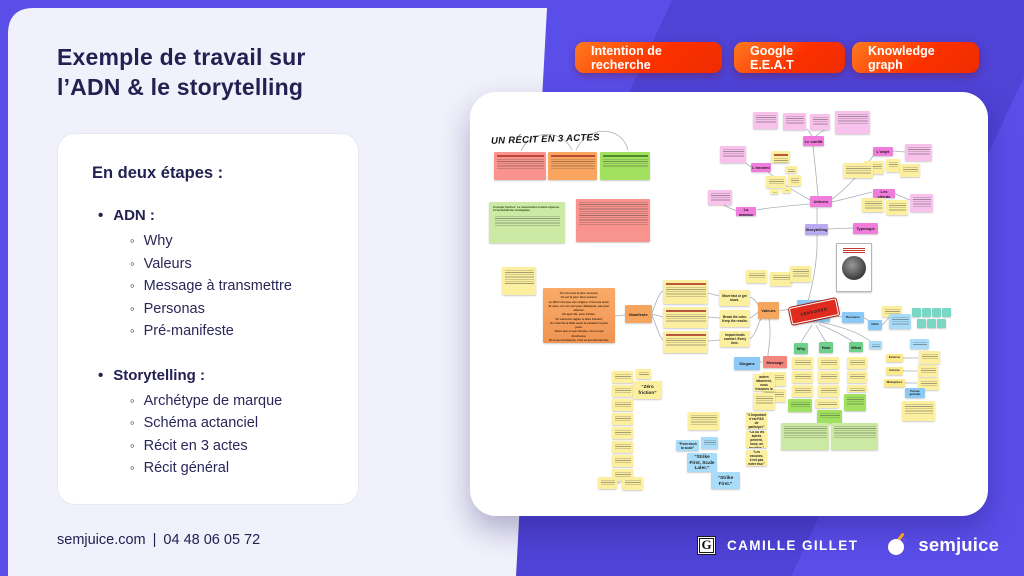  Describe the element at coordinates (647, 390) in the screenshot. I see `sticky-note: “Zéro friction”` at that location.